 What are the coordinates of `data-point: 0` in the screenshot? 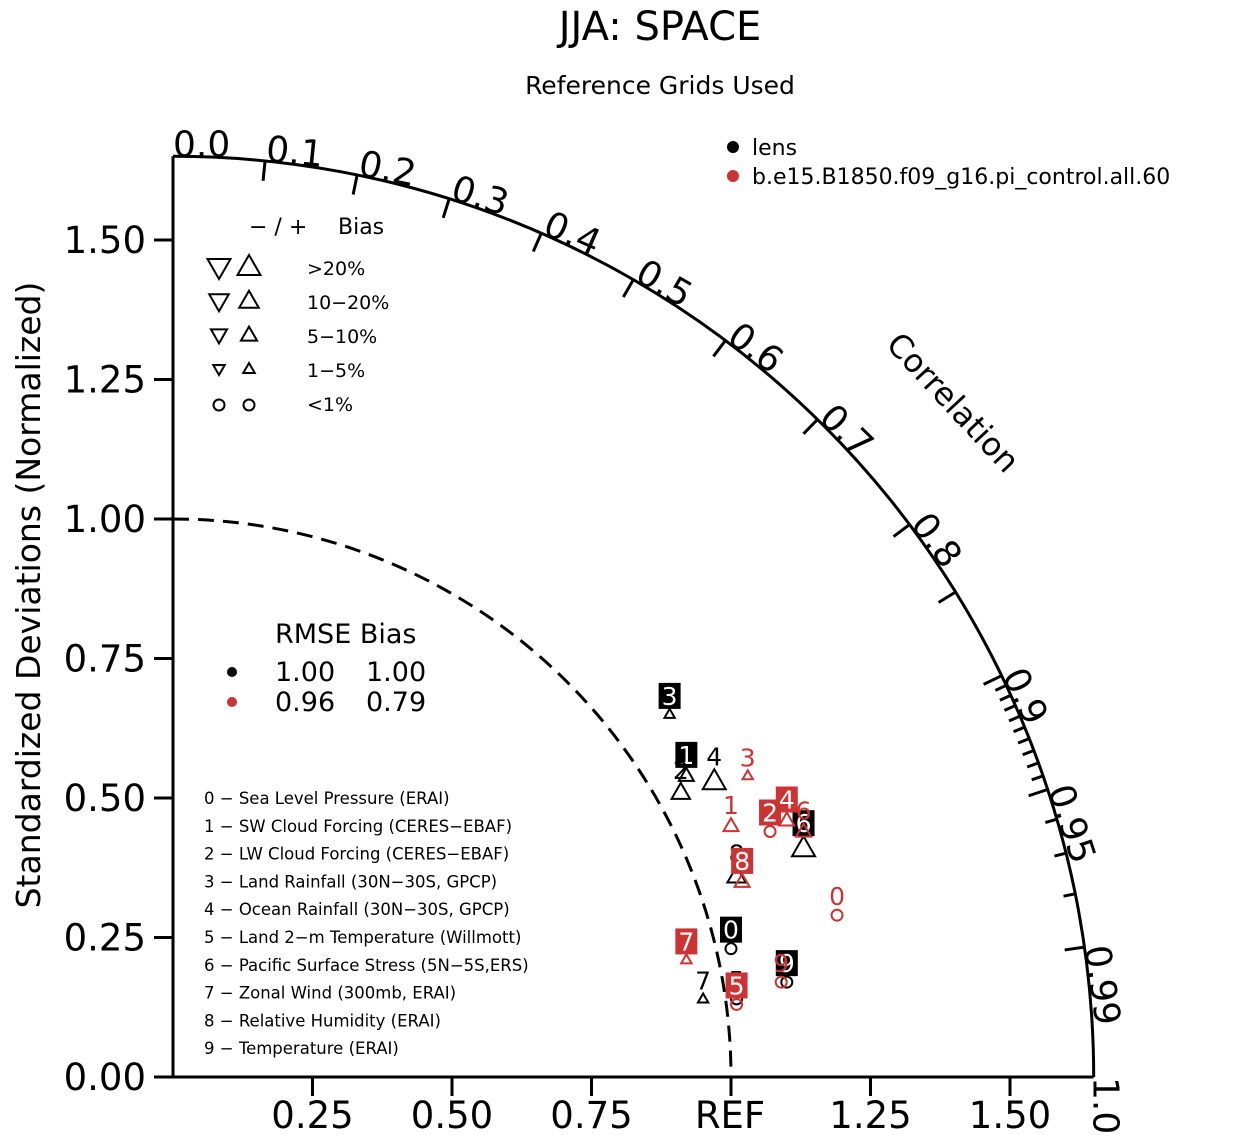 It's located at (837, 902).